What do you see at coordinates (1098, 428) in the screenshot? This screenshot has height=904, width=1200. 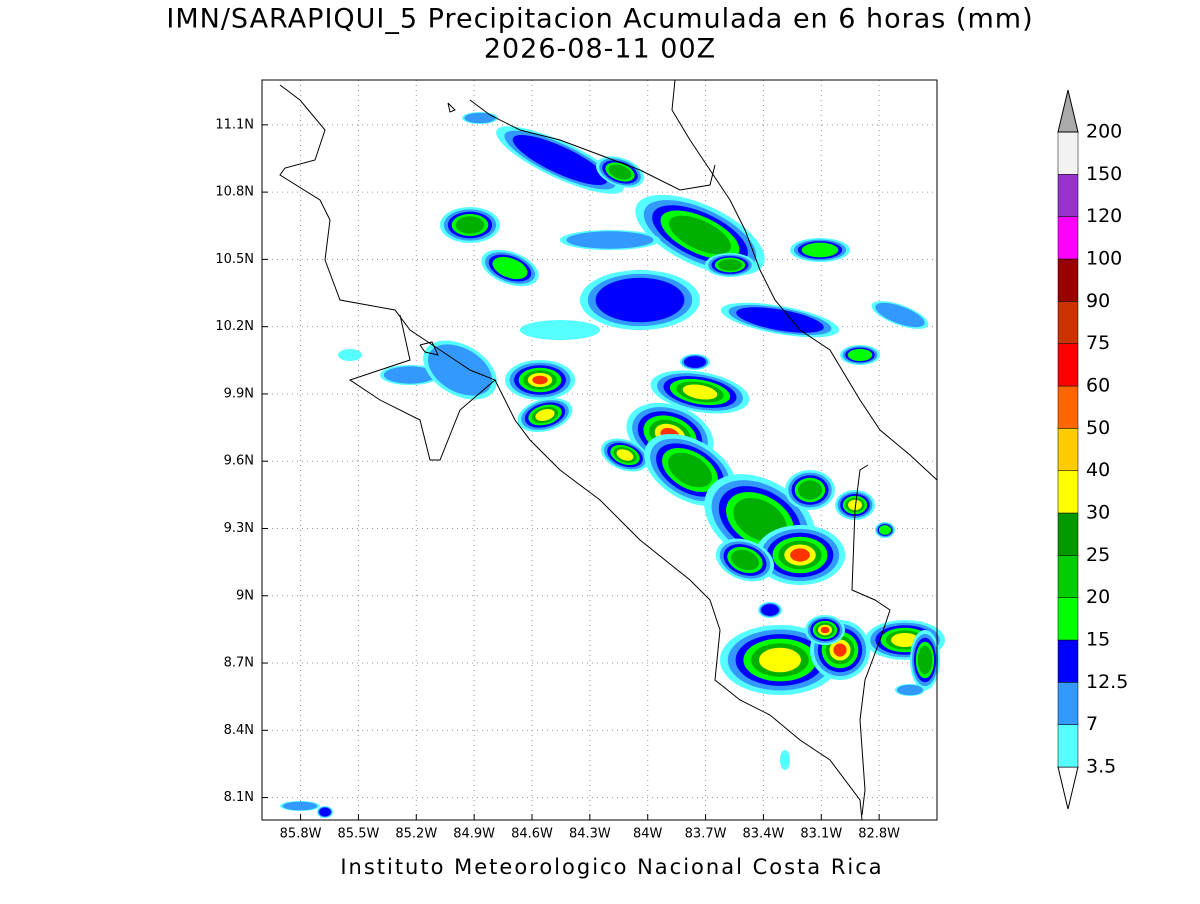 I see `colorbar-label: 50` at bounding box center [1098, 428].